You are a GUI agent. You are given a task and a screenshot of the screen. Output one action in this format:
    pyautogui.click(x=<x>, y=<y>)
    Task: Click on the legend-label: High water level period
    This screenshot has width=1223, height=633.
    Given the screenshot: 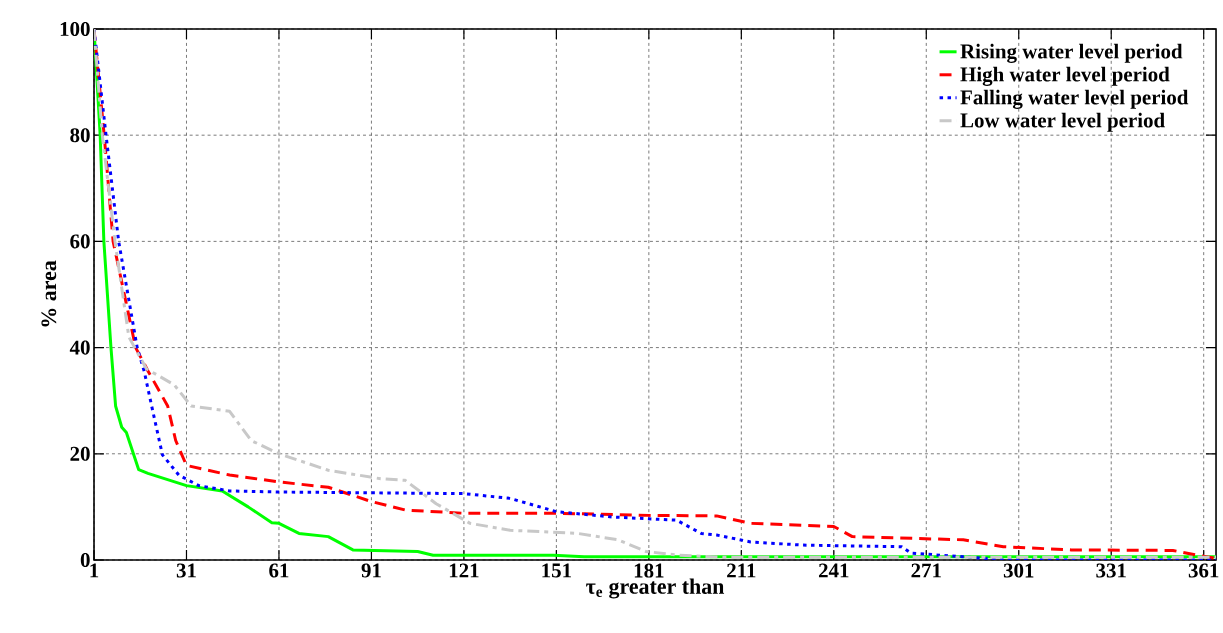 What is the action you would take?
    pyautogui.click(x=1065, y=76)
    